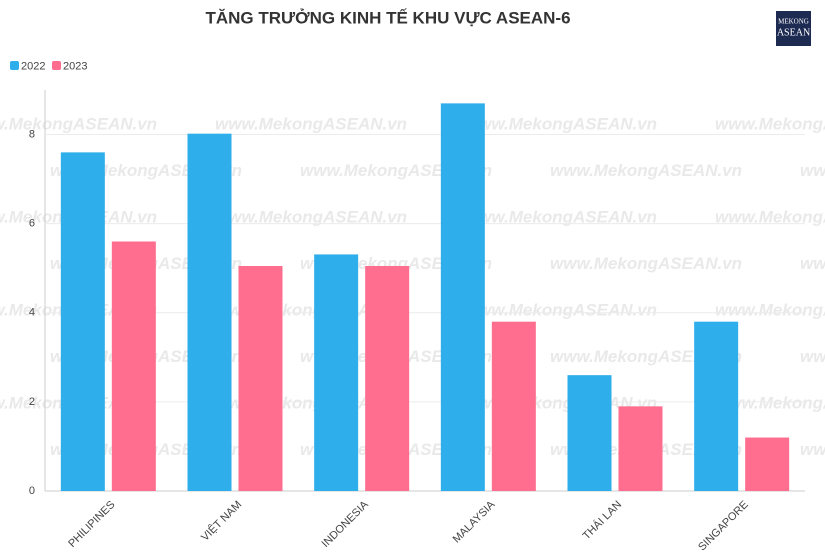 The height and width of the screenshot is (559, 825). What do you see at coordinates (33, 66) in the screenshot?
I see `legend-label: 2022` at bounding box center [33, 66].